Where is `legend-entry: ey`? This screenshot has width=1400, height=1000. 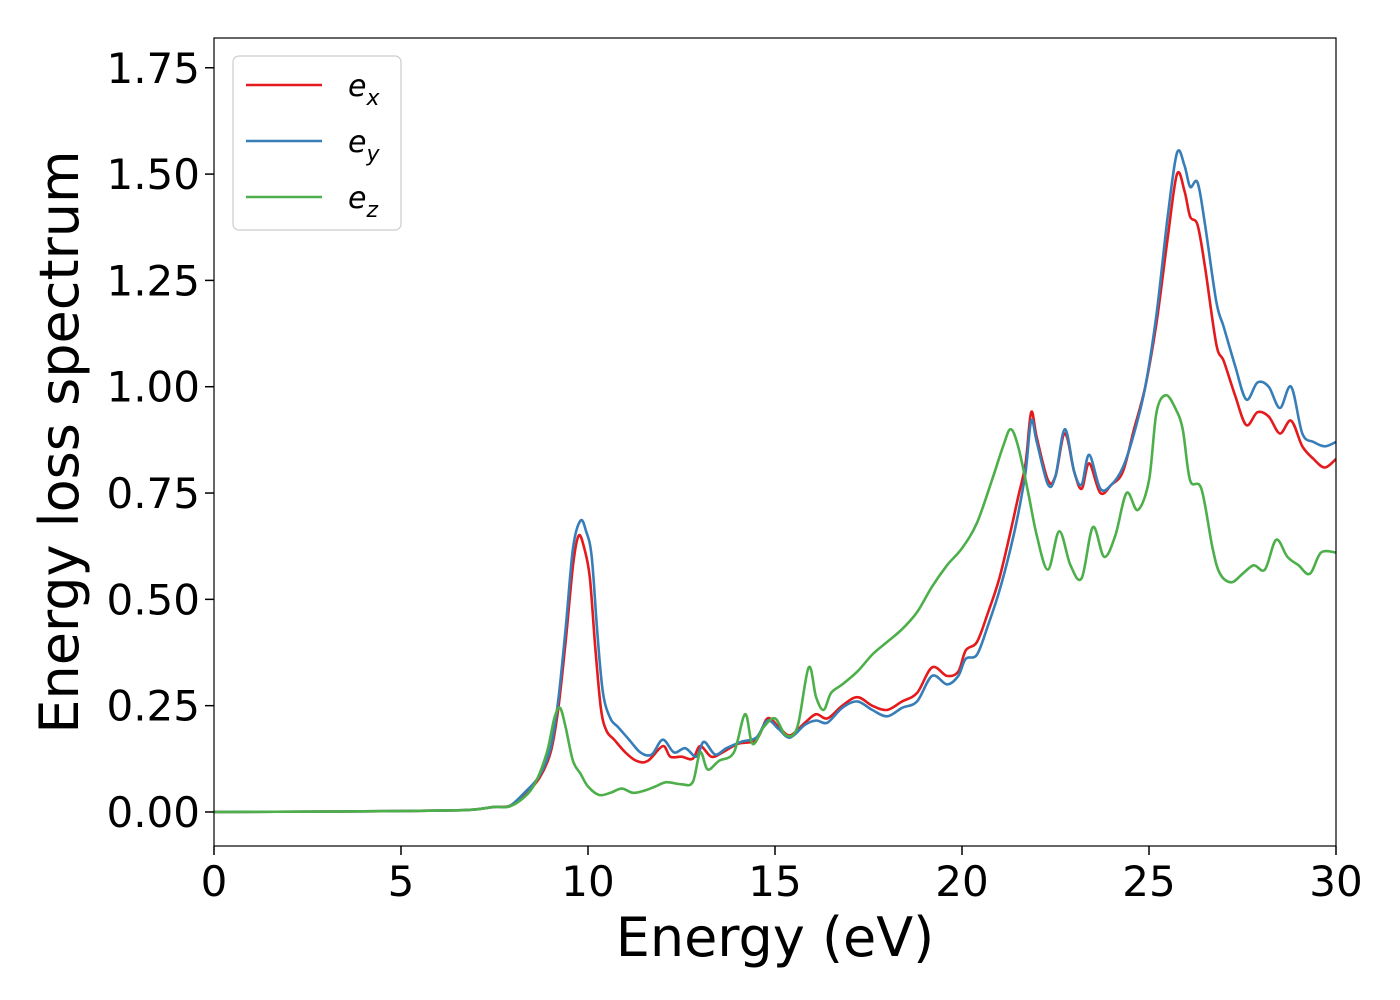 legend-entry: ey is located at coordinates (364, 146).